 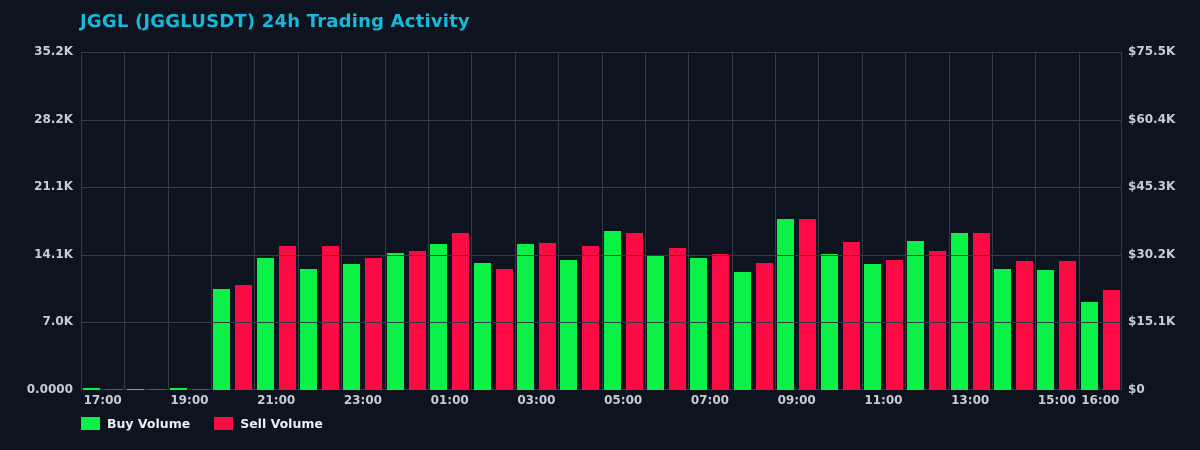 What do you see at coordinates (883, 221) in the screenshot?
I see `hour-slot-11:00` at bounding box center [883, 221].